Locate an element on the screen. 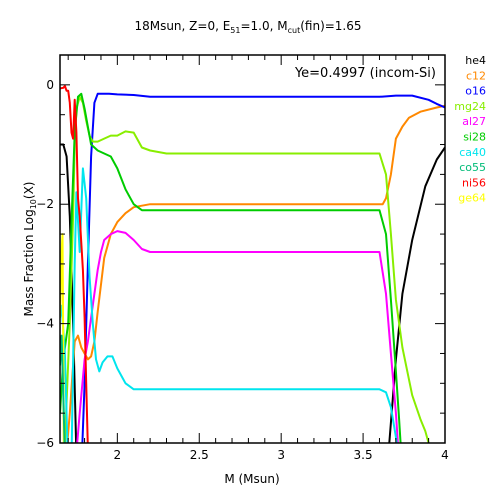 The image size is (500, 500). legend-item-o16: o16 is located at coordinates (475, 91).